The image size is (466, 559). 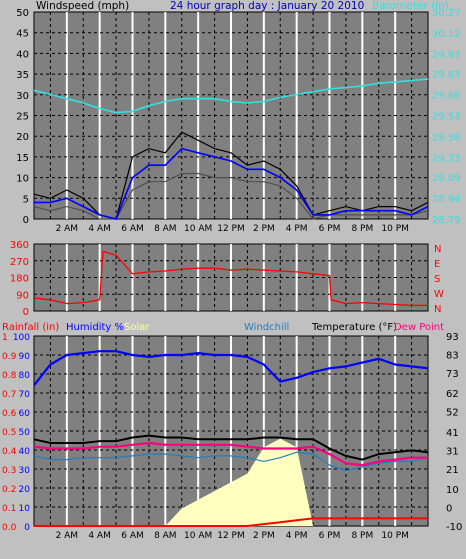 What do you see at coordinates (19, 262) in the screenshot?
I see `direction-y-tick: 270` at bounding box center [19, 262].